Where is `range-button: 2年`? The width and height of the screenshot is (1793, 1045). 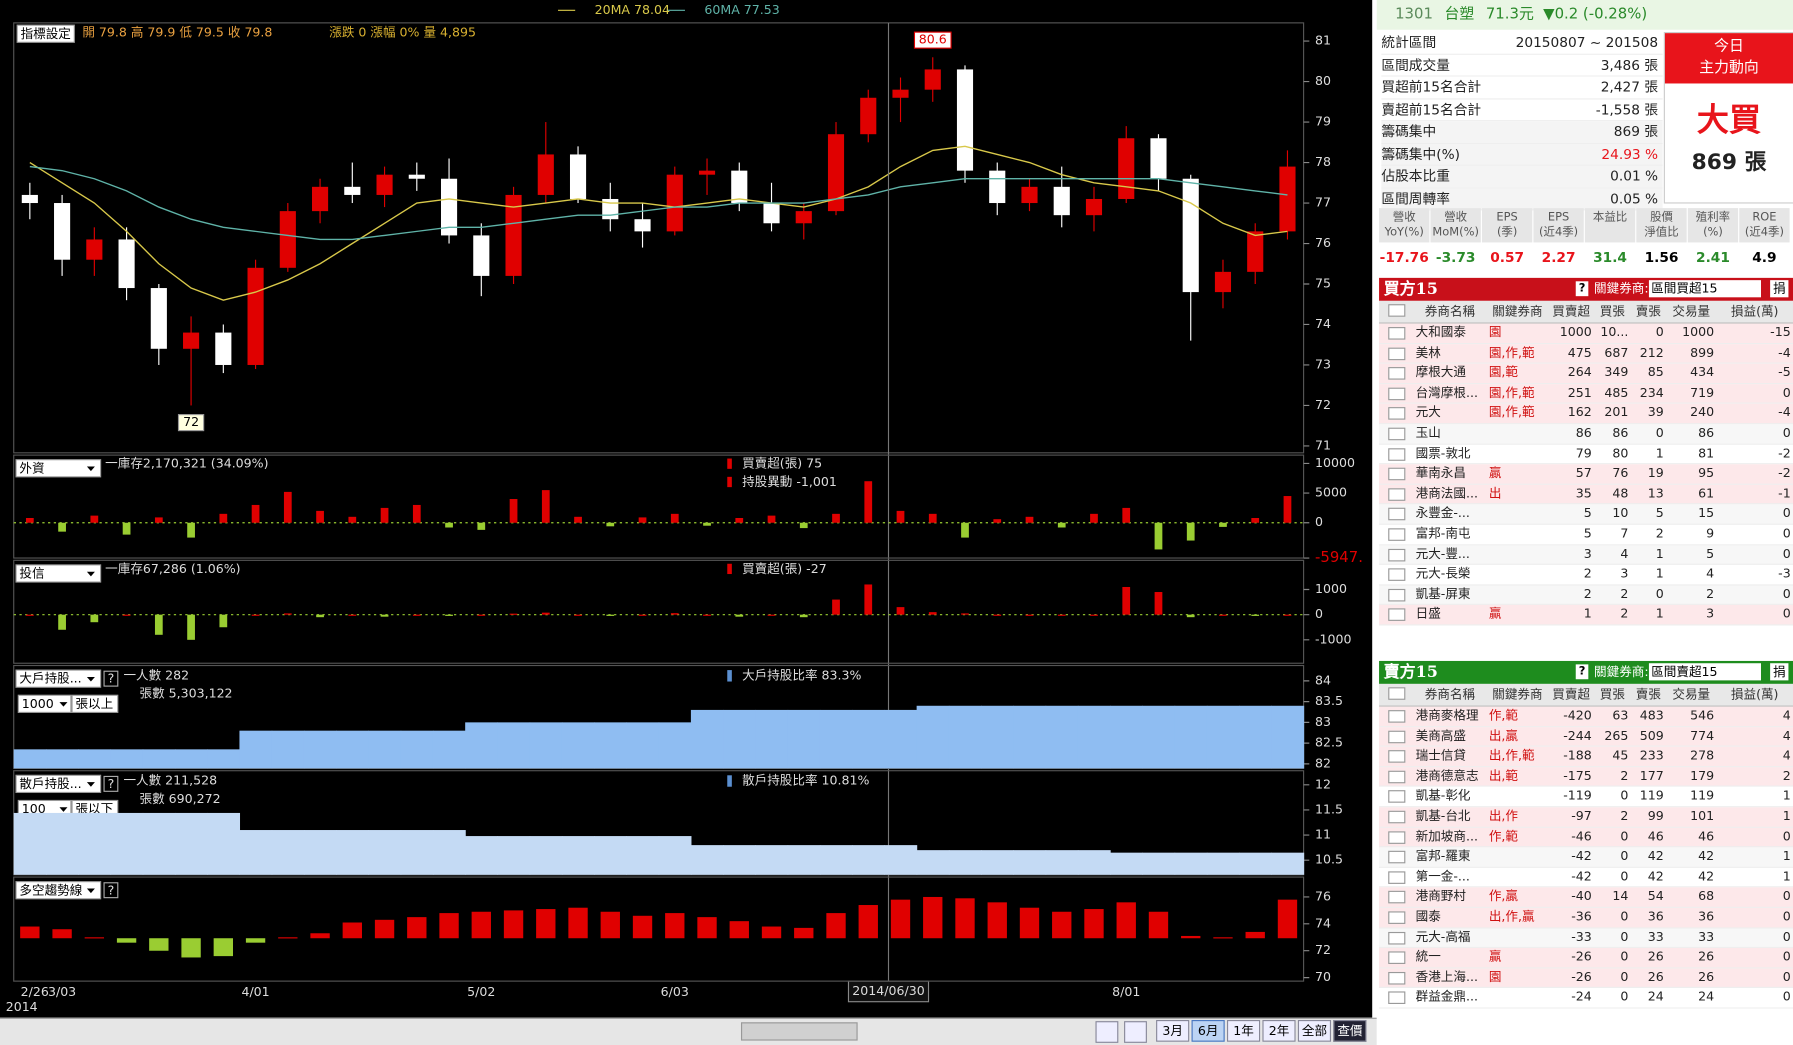 range-button: 2年 is located at coordinates (1279, 1031).